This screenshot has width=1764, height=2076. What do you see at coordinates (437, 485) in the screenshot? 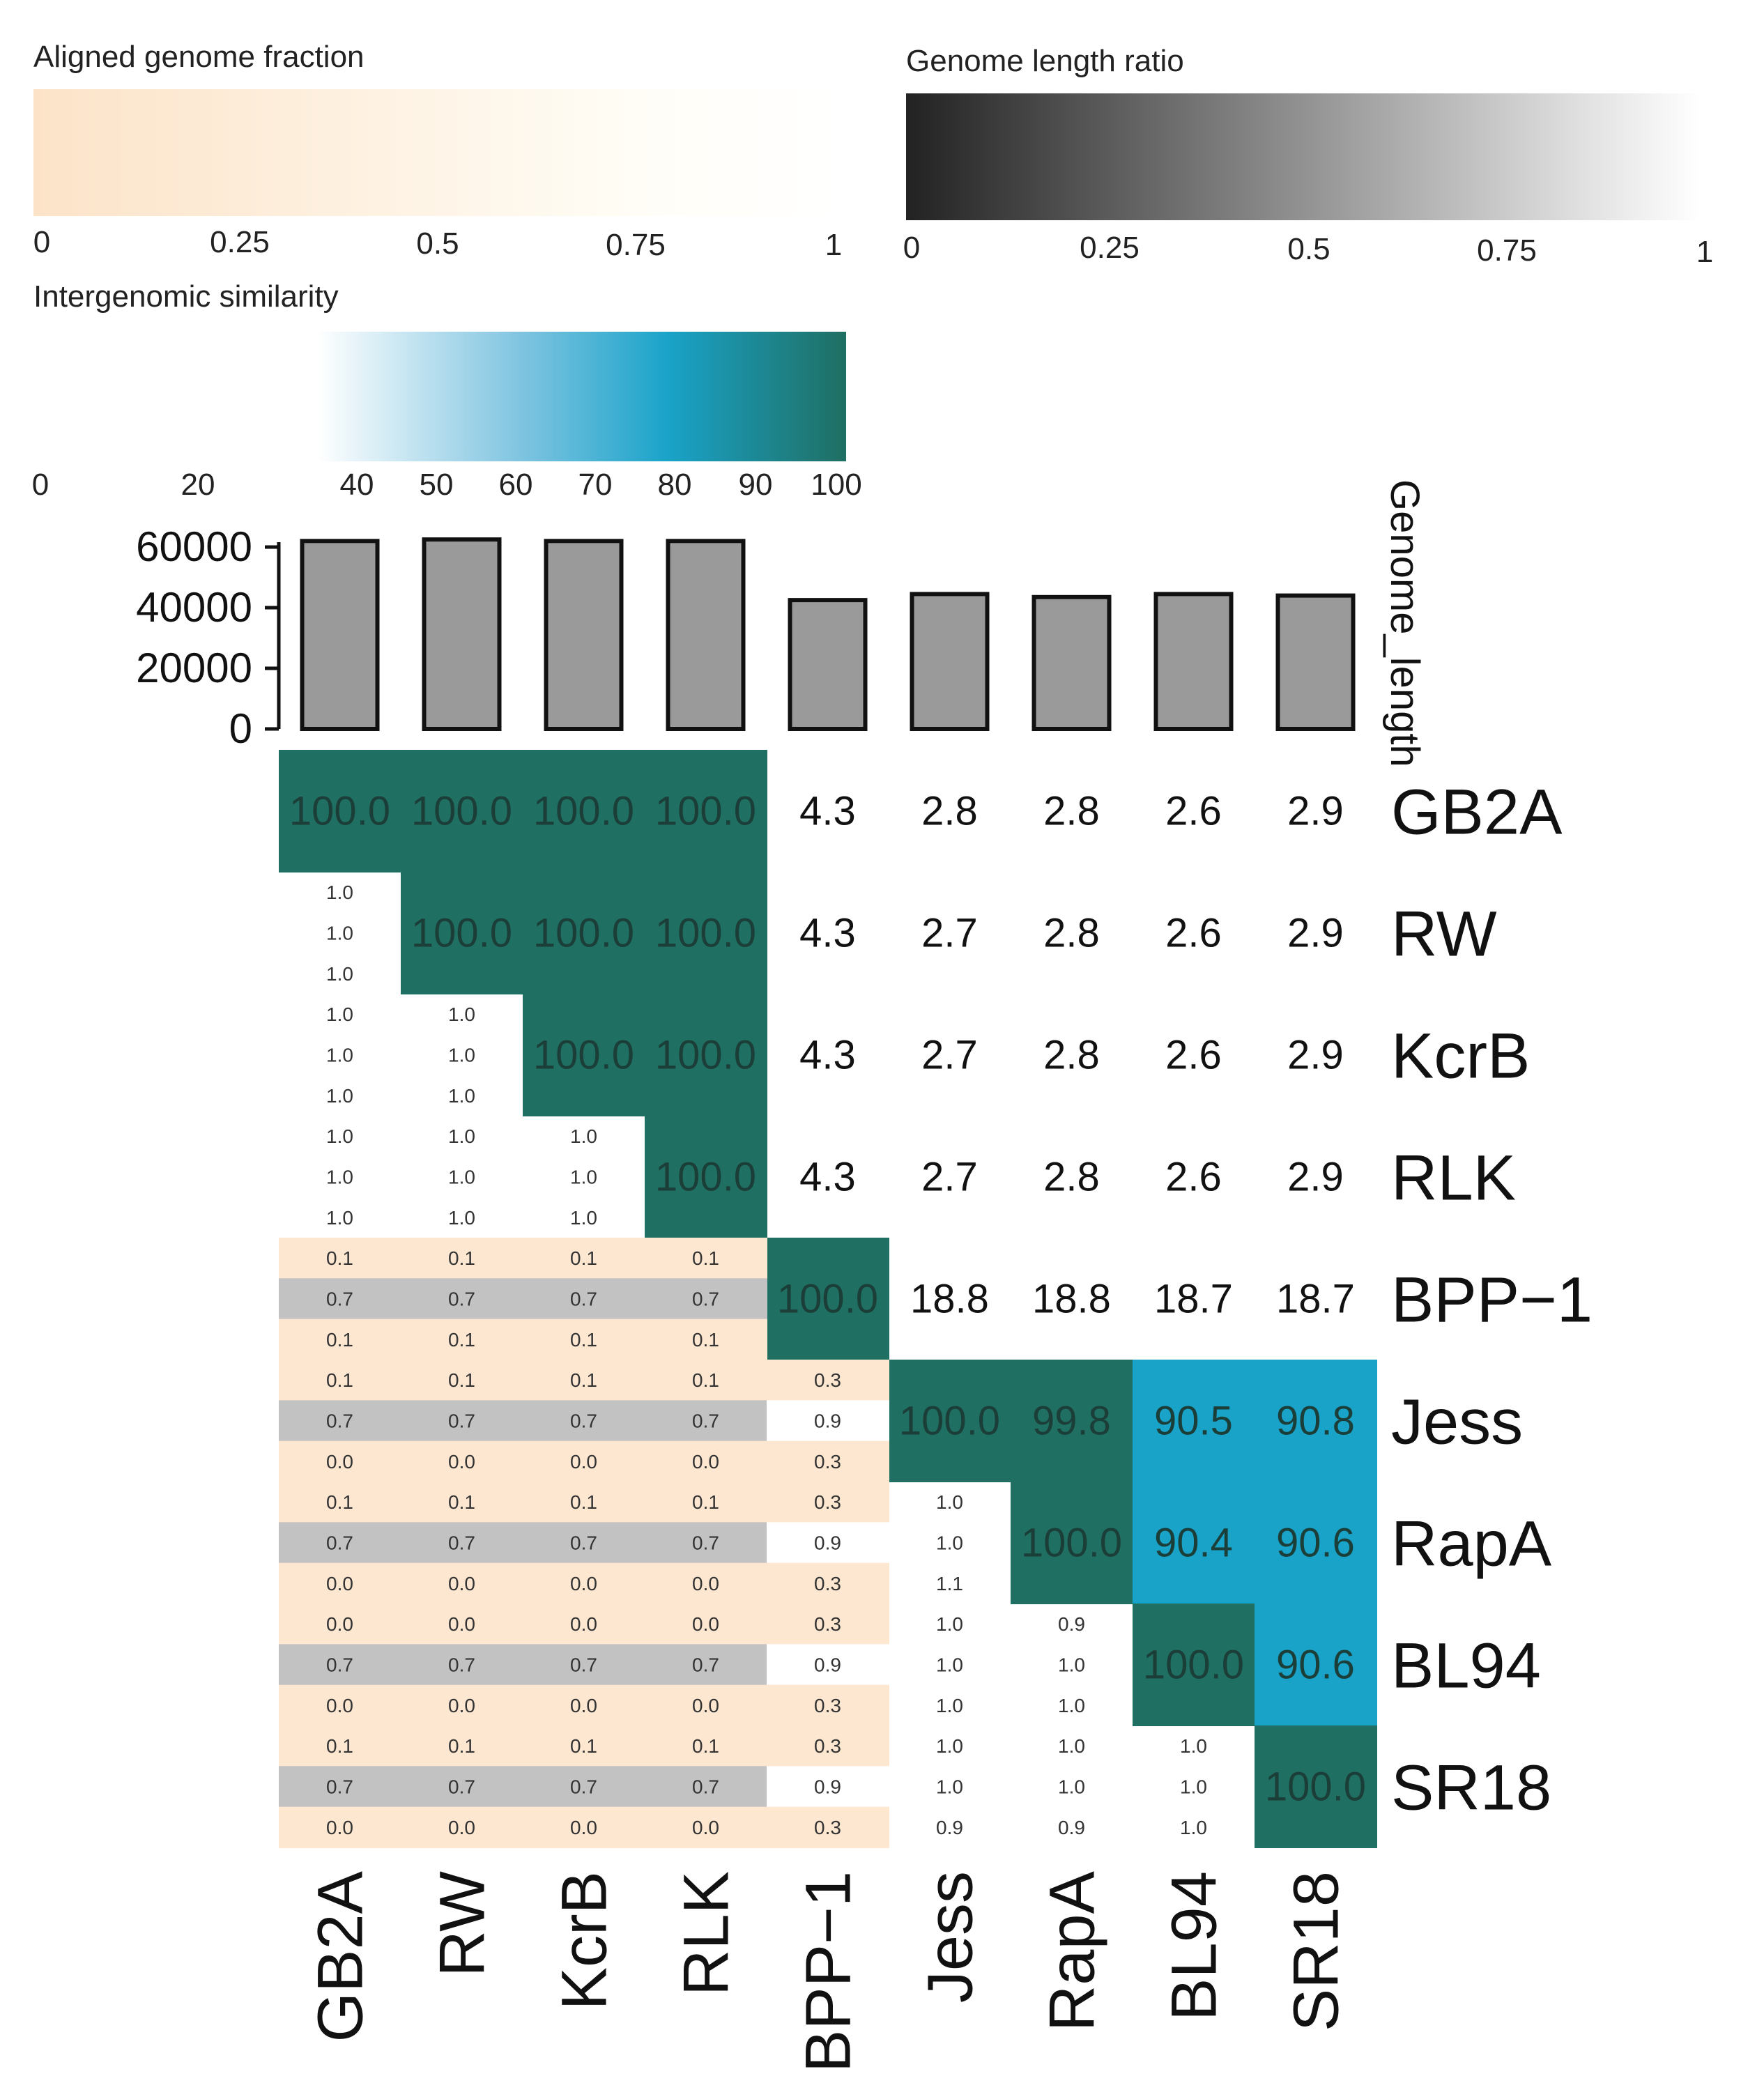
I see `legend-tick: 50` at bounding box center [437, 485].